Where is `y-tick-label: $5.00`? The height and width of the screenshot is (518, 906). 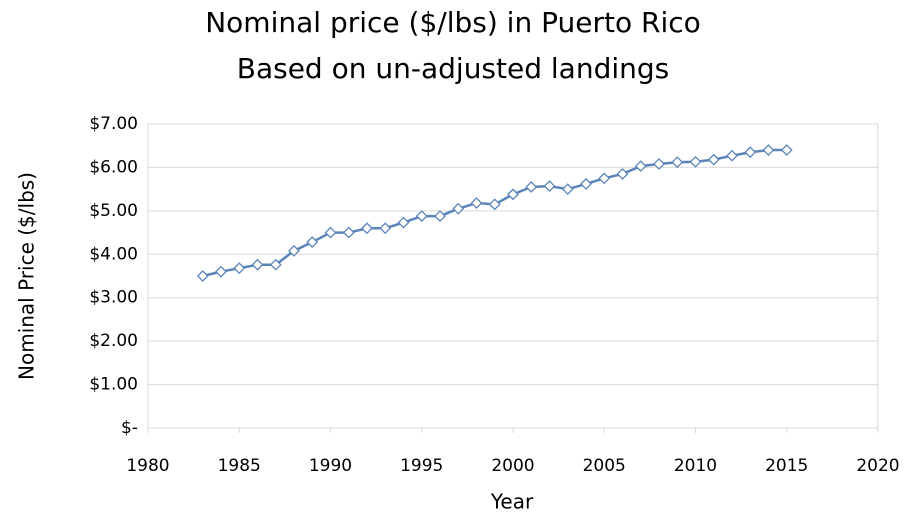
y-tick-label: $5.00 is located at coordinates (113, 211).